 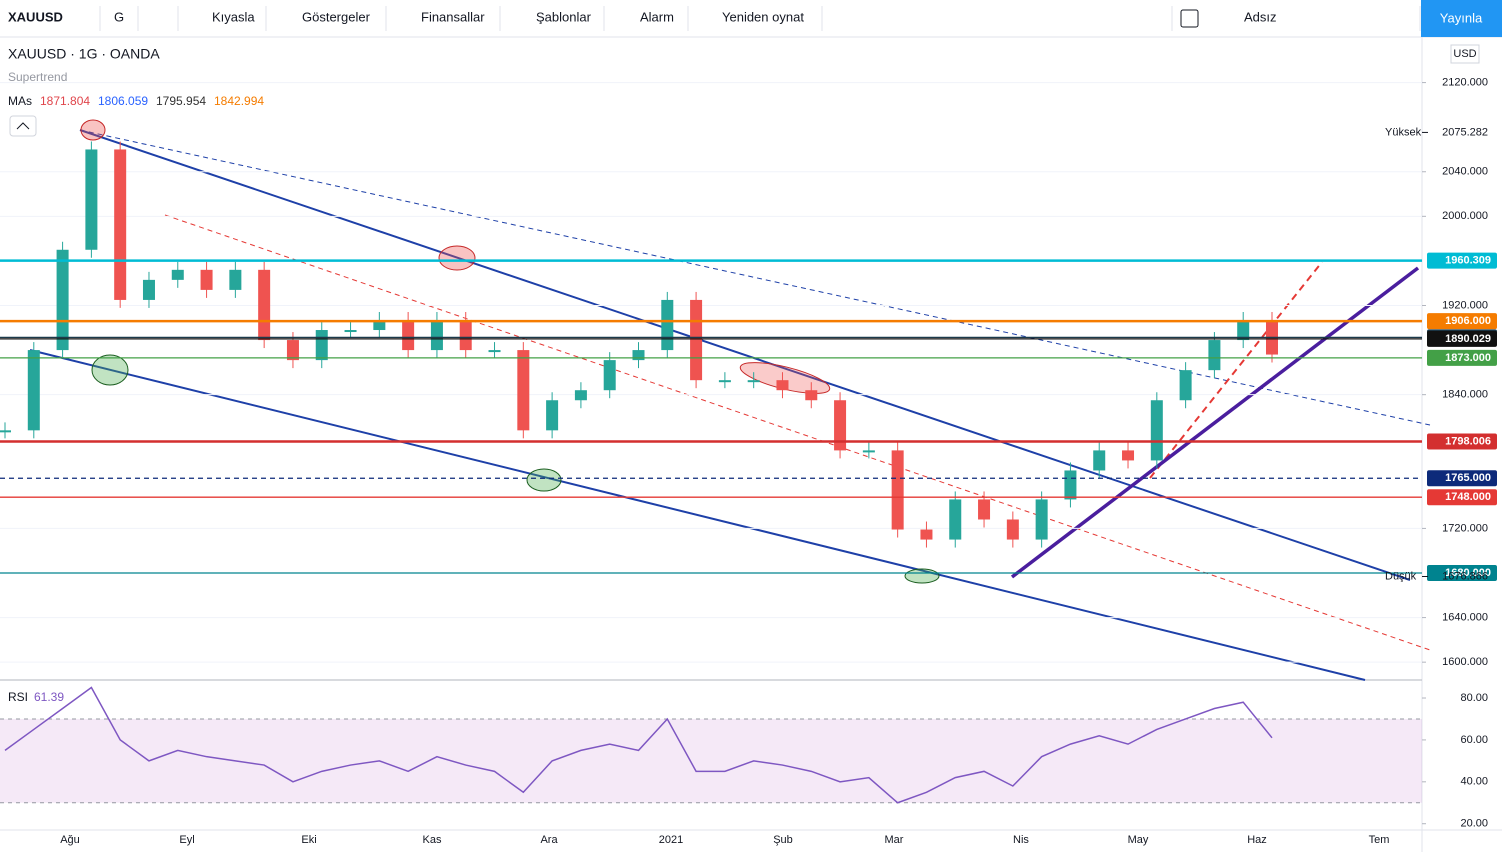 I want to click on high-name: Yüksek, so click(x=1403, y=132).